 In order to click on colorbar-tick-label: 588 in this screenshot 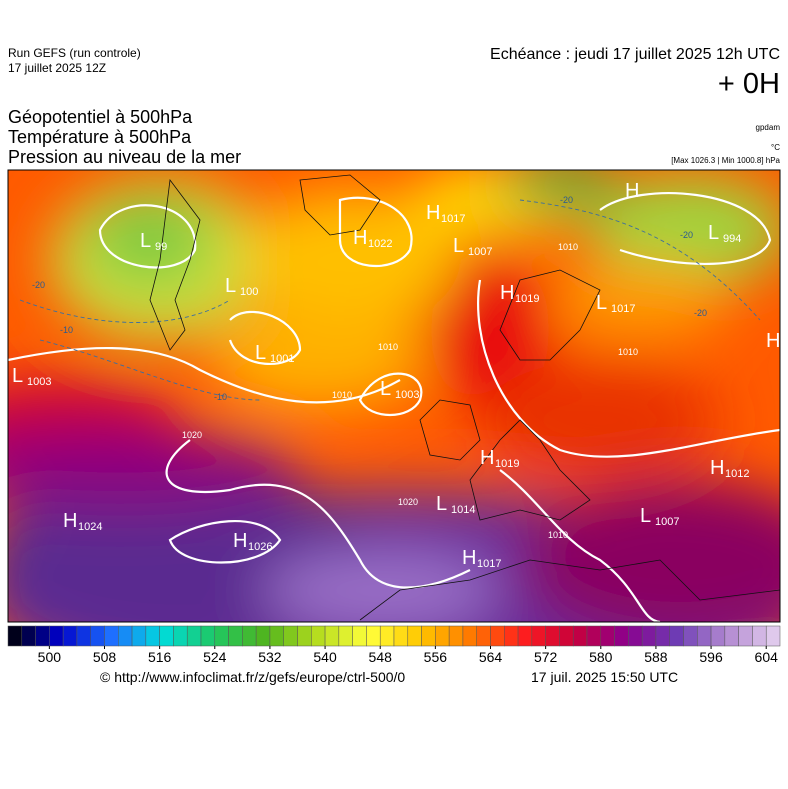, I will do `click(656, 657)`.